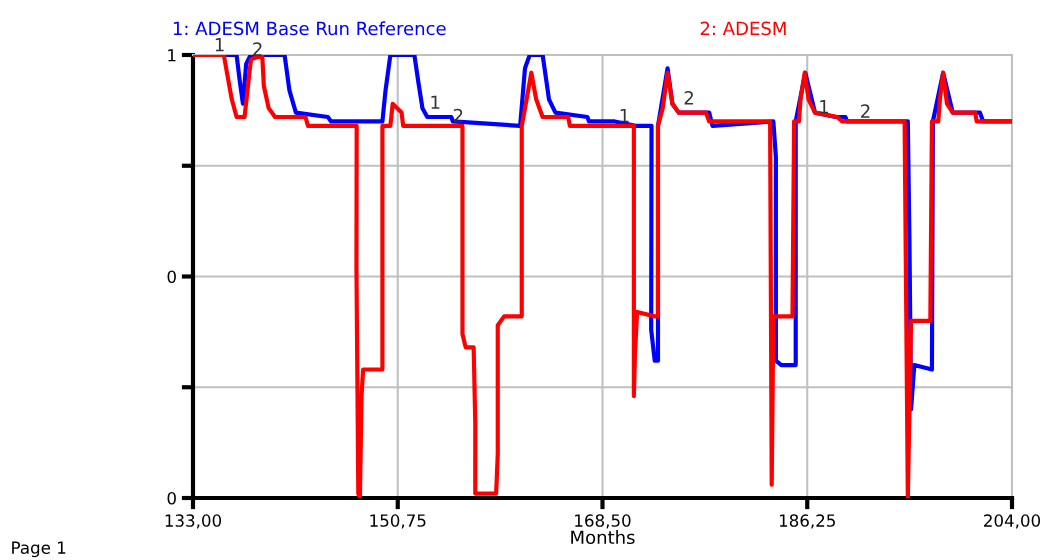 The height and width of the screenshot is (560, 1056). I want to click on text: Page 1, so click(39, 549).